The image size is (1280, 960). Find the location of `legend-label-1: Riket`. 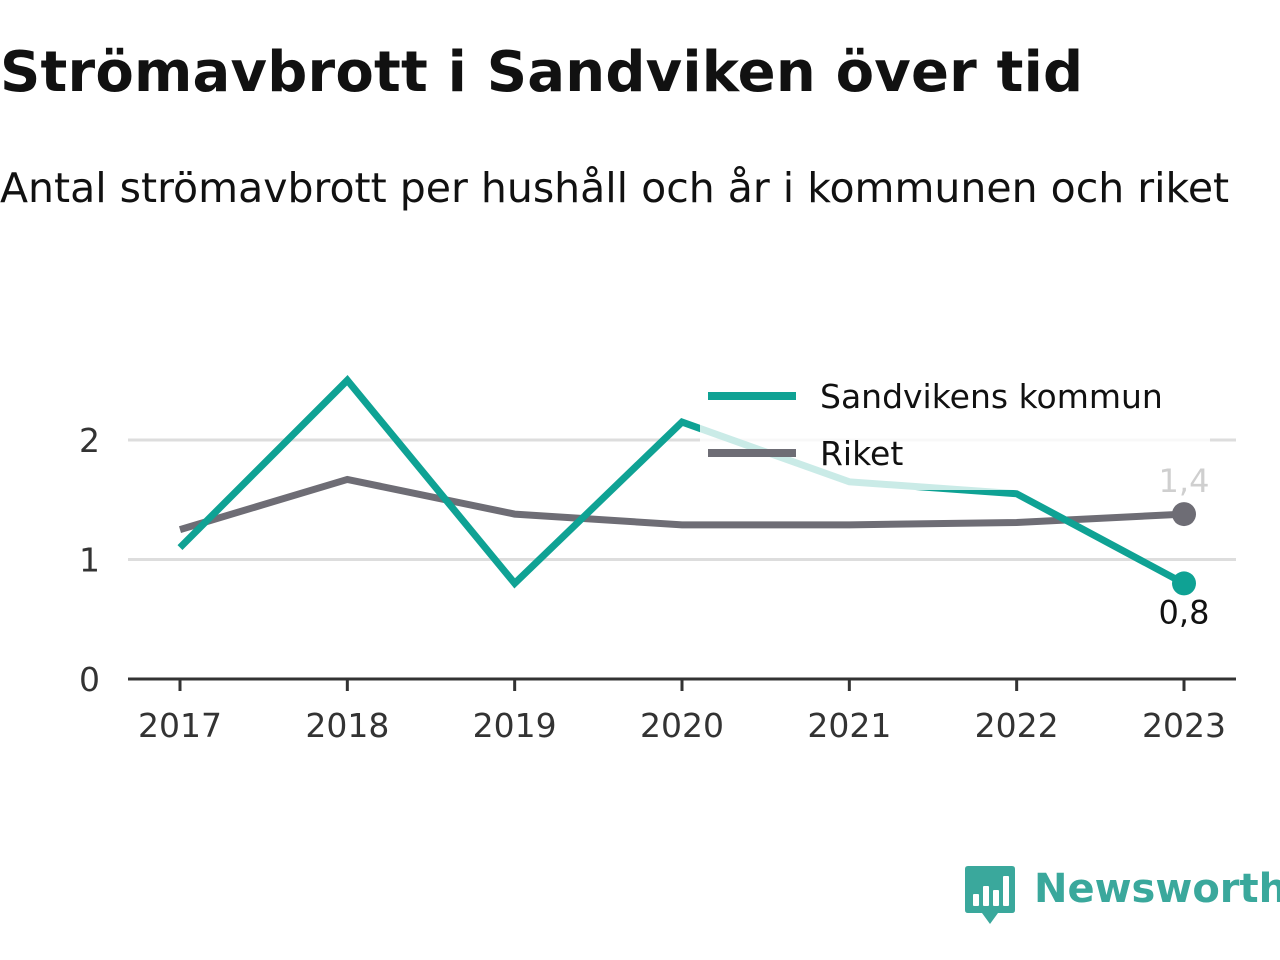

legend-label-1: Riket is located at coordinates (861, 453).